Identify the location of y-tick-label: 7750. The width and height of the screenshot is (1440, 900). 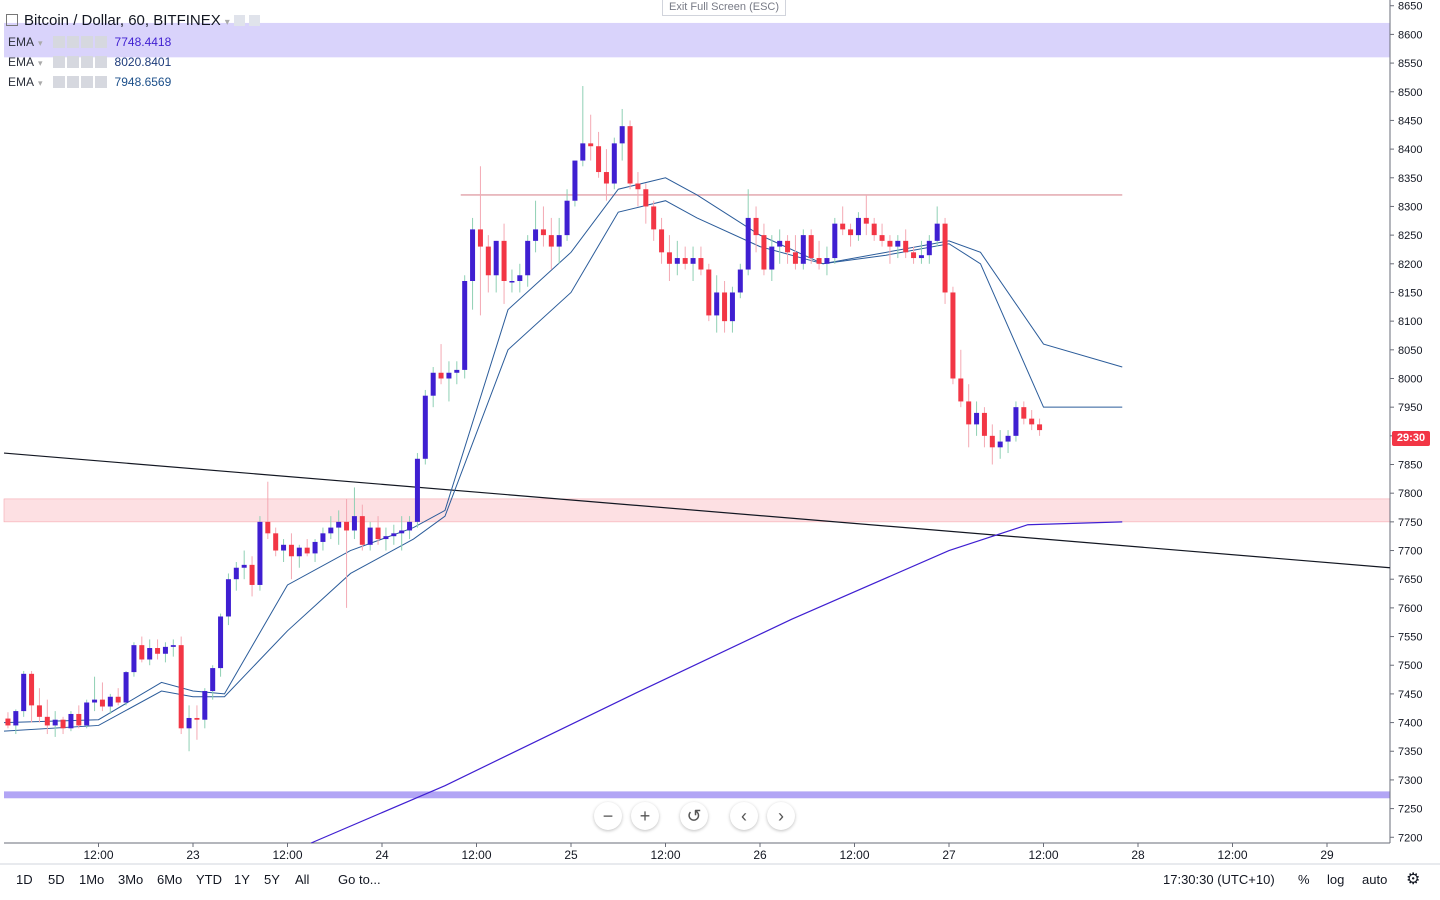
(1410, 523).